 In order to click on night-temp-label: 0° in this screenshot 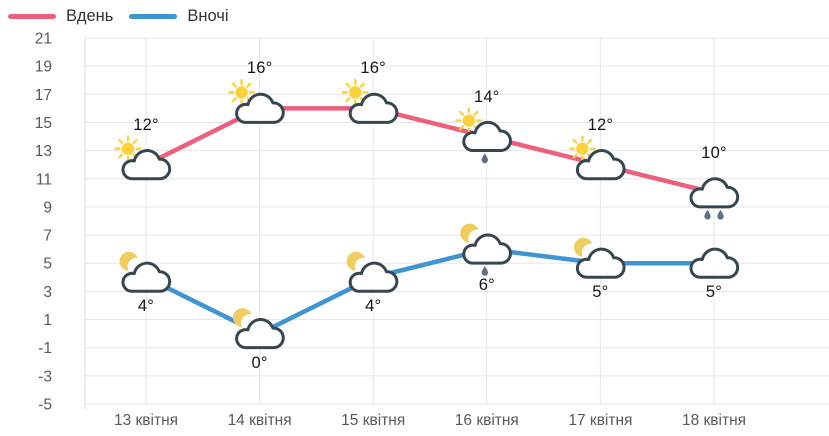, I will do `click(259, 362)`.